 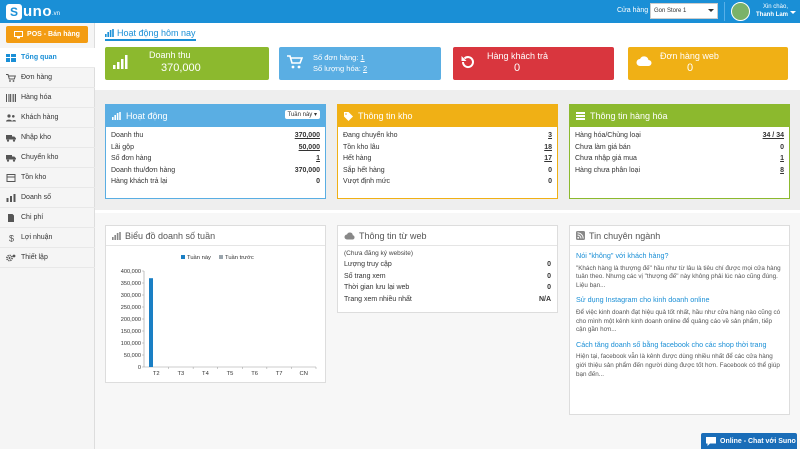 I want to click on news-header: Tin chuyên ngành, so click(x=679, y=236).